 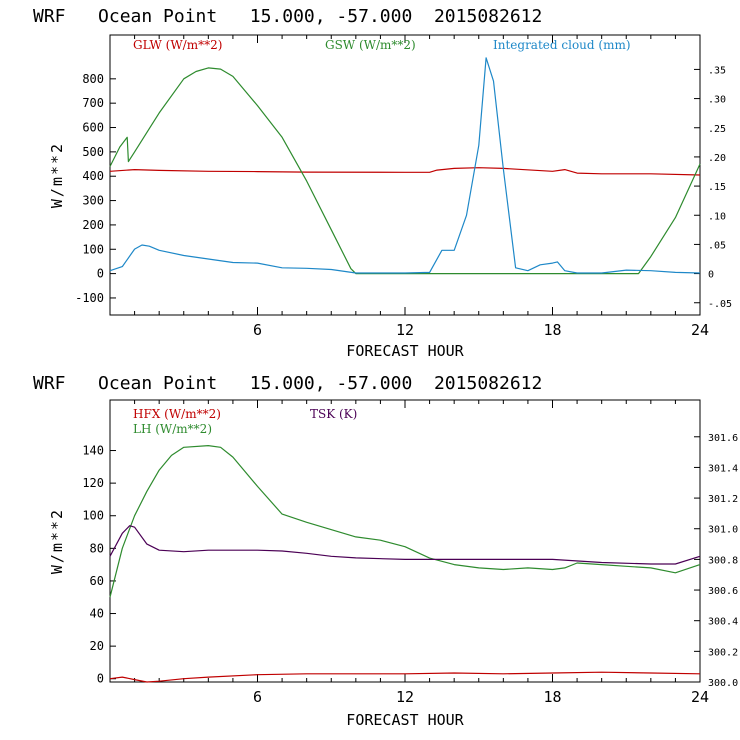 I want to click on y-tick-label: 800, so click(x=93, y=79).